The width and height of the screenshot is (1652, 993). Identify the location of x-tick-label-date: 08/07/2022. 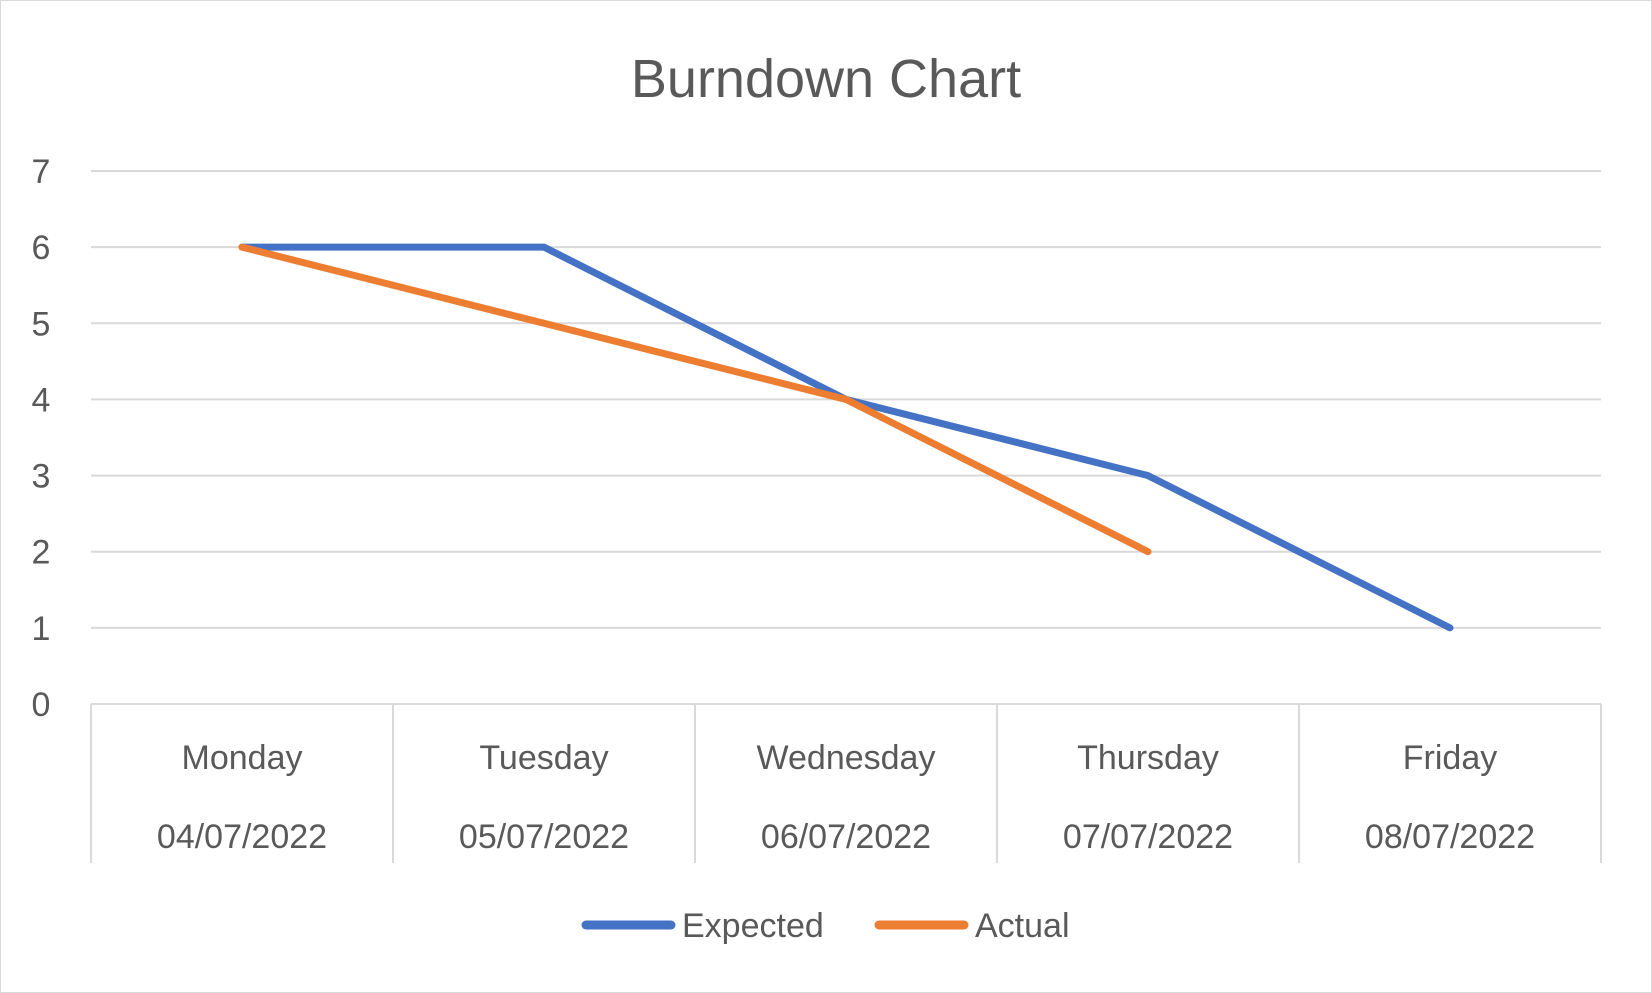
(1450, 837).